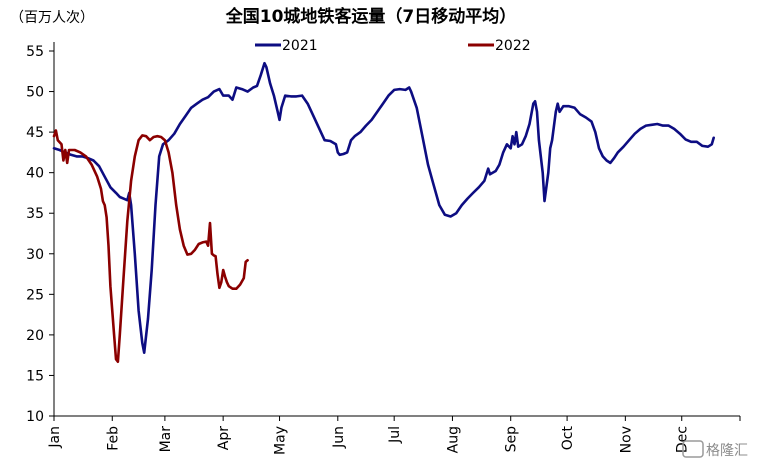 The image size is (760, 466). What do you see at coordinates (281, 440) in the screenshot?
I see `x-tick-label: May` at bounding box center [281, 440].